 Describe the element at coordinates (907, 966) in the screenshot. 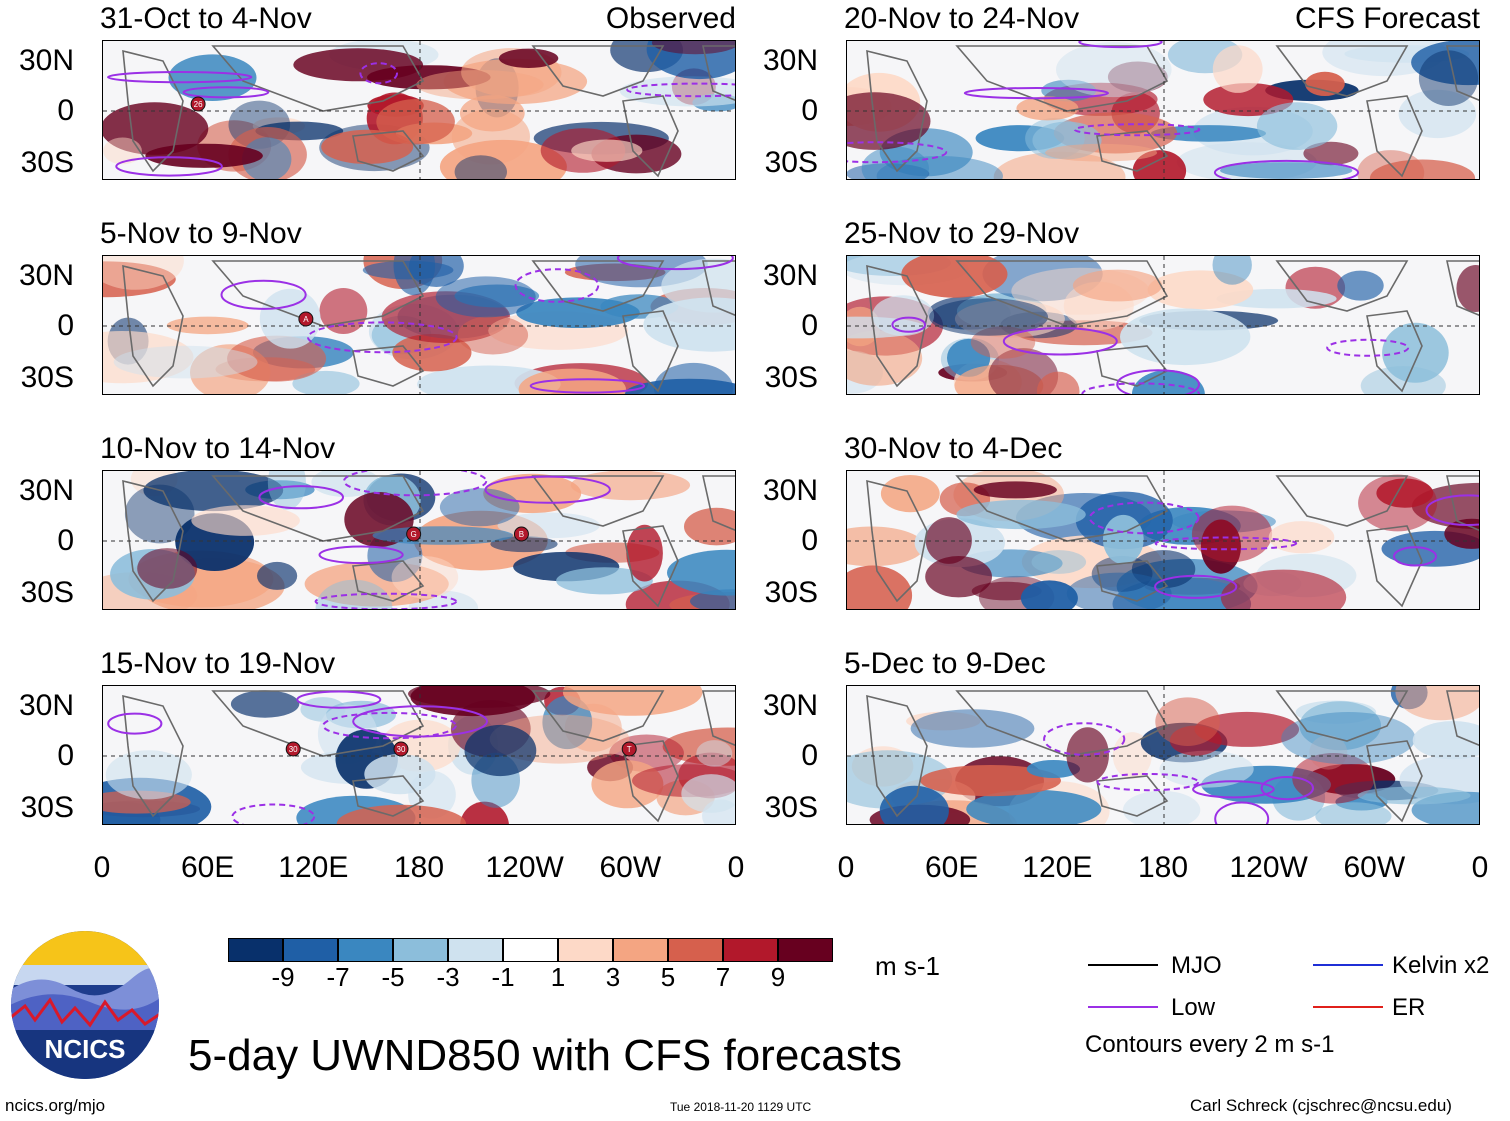

I see `colorbar-units: m s-1` at that location.